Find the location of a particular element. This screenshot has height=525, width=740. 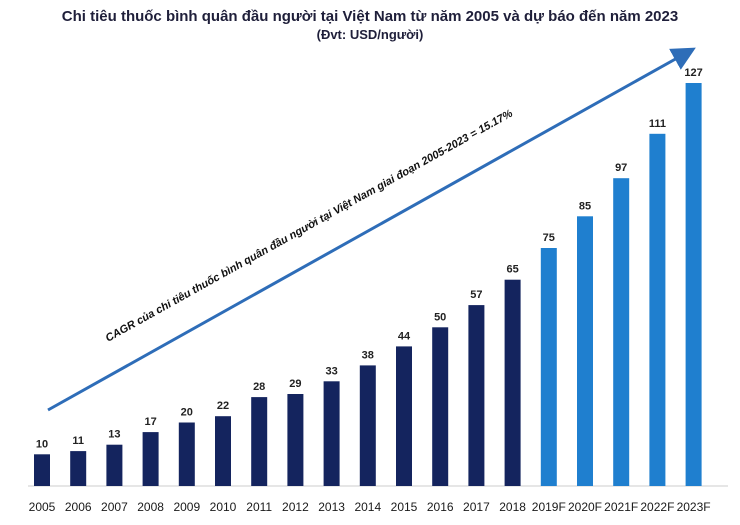

value-label-2013: 33 is located at coordinates (331, 371).